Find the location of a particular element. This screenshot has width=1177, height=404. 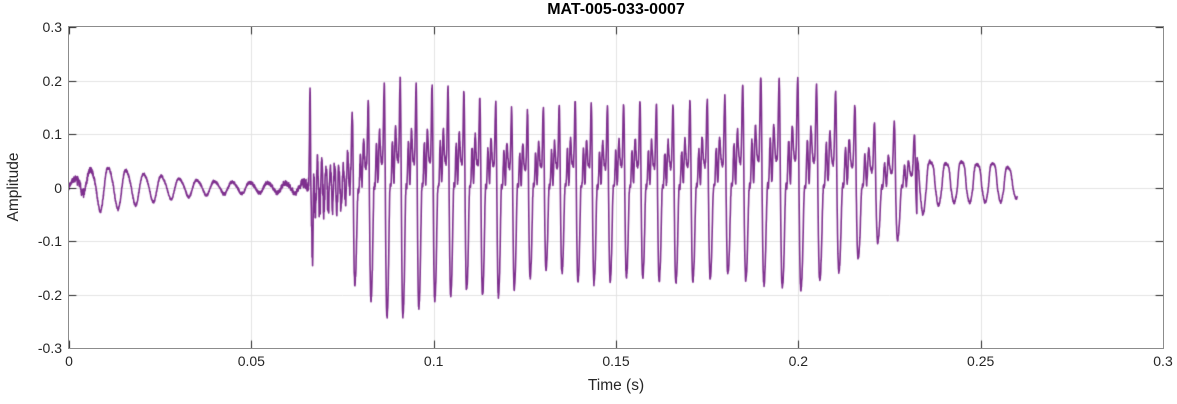

y-tick-label: 0.2 is located at coordinates (52, 80).